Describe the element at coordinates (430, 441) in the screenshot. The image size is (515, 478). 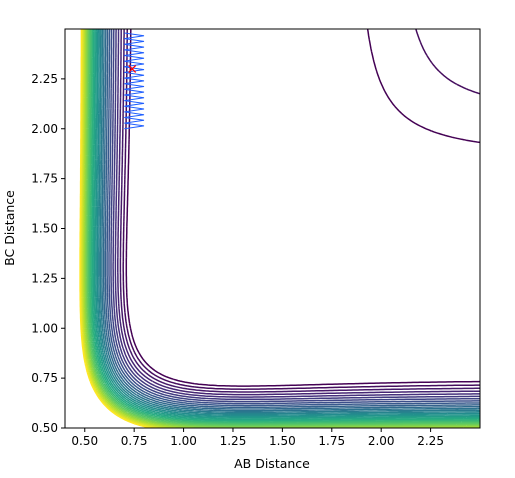
I see `x-tick-label: 2.25` at that location.